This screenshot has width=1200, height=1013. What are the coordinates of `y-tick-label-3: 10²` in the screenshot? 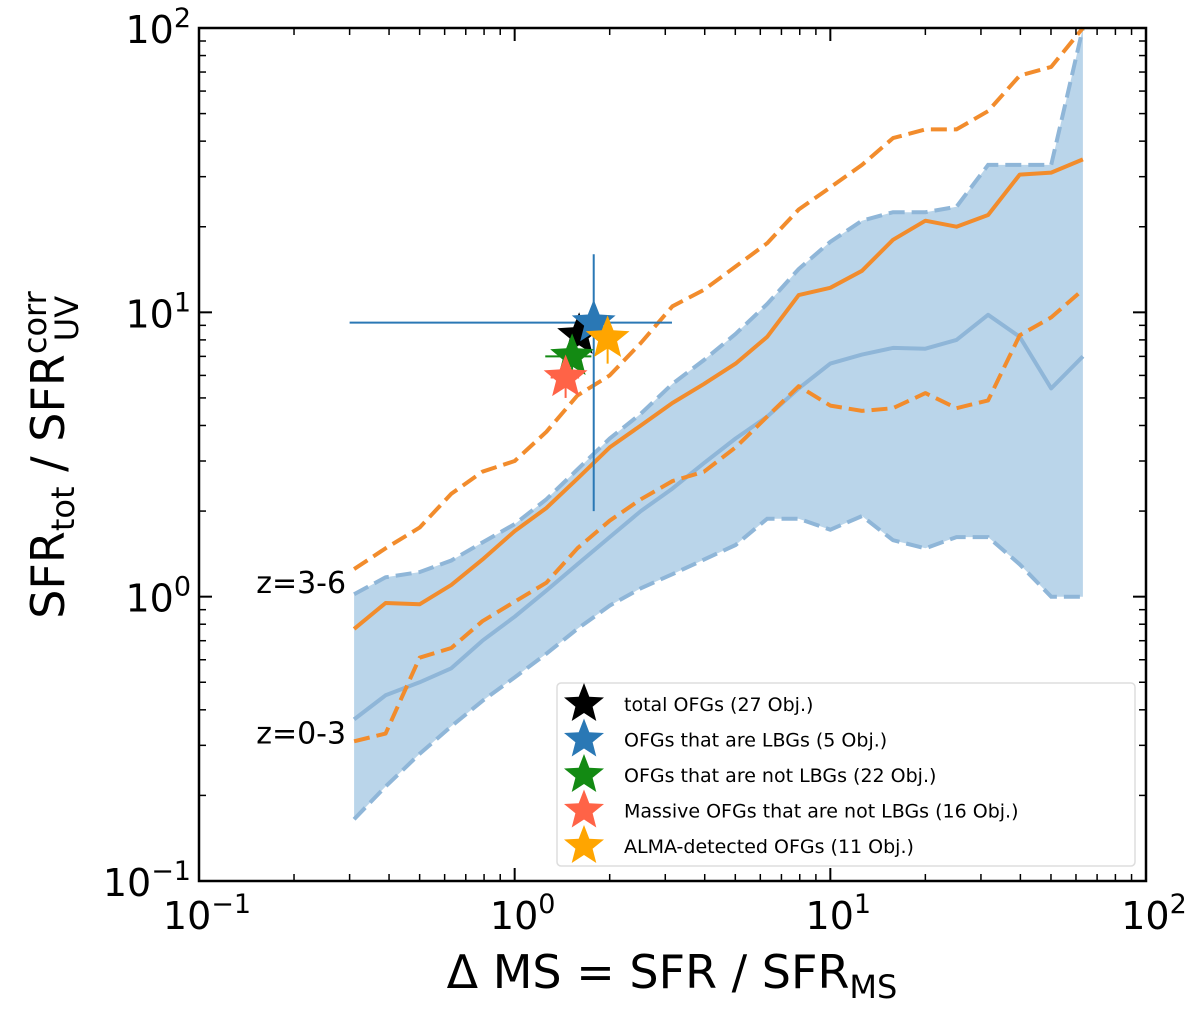 It's located at (158, 27).